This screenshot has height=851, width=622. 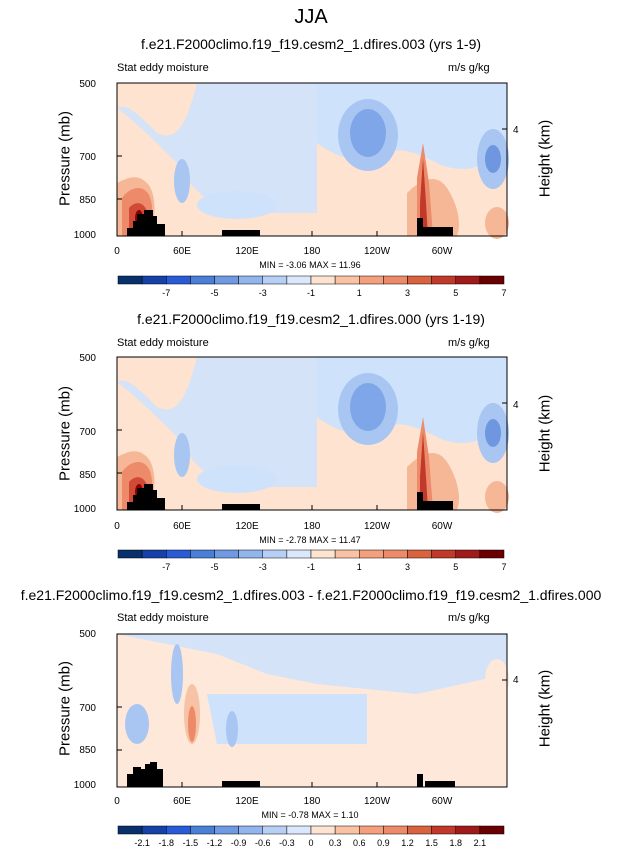 What do you see at coordinates (335, 843) in the screenshot?
I see `colorbar-label: 0.3` at bounding box center [335, 843].